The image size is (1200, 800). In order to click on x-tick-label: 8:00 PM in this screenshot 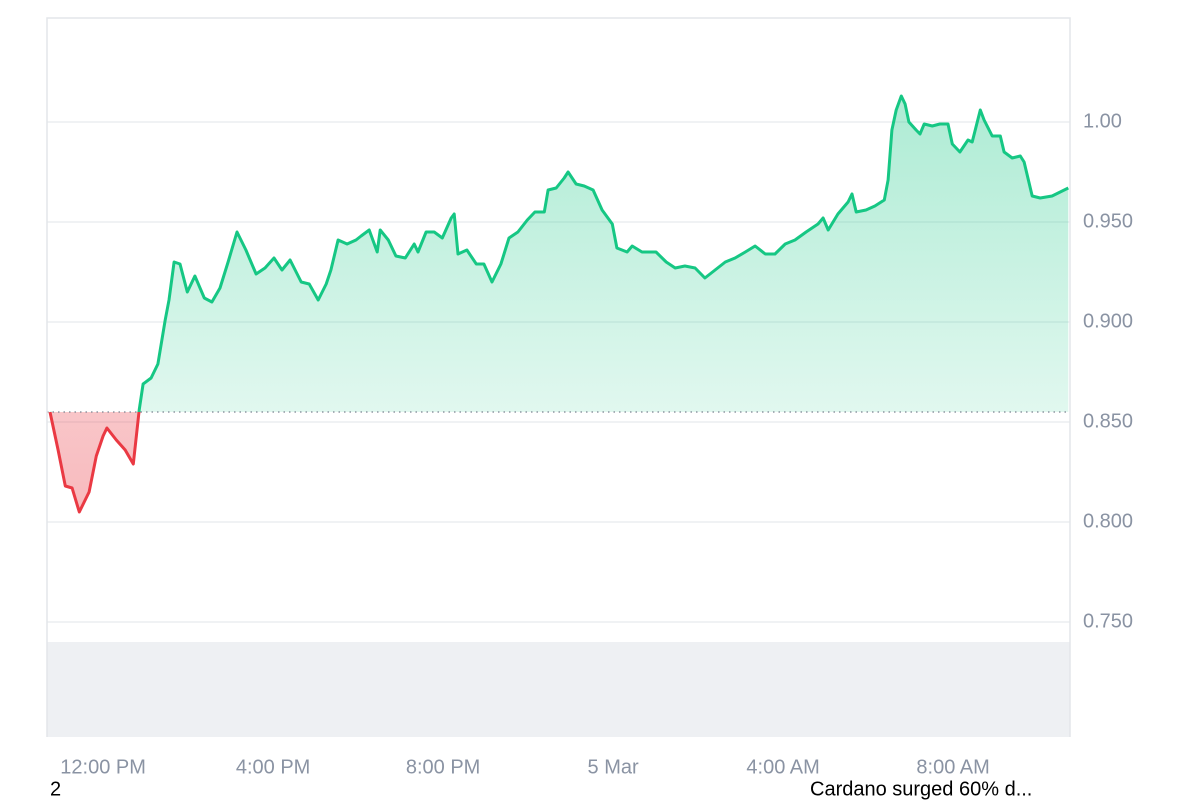, I will do `click(443, 767)`.